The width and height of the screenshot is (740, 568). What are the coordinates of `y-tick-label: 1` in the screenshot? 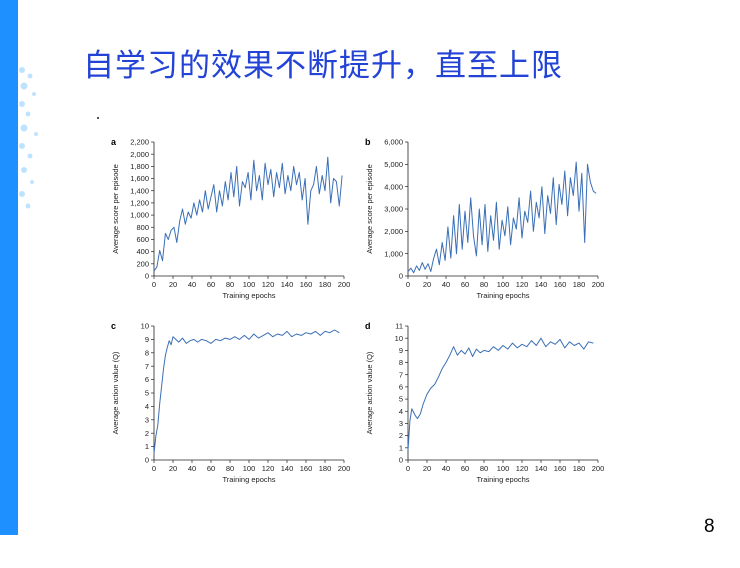 It's located at (401, 447).